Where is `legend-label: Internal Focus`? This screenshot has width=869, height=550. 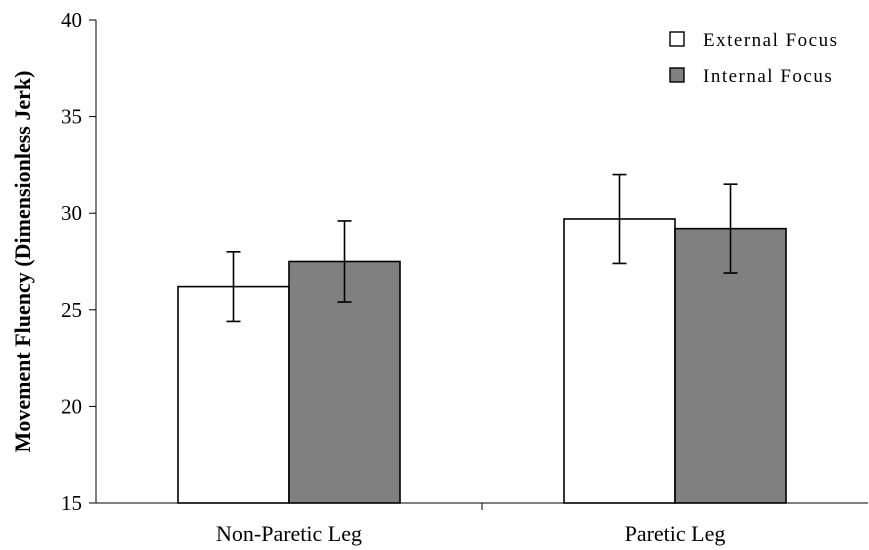
legend-label: Internal Focus is located at coordinates (768, 76).